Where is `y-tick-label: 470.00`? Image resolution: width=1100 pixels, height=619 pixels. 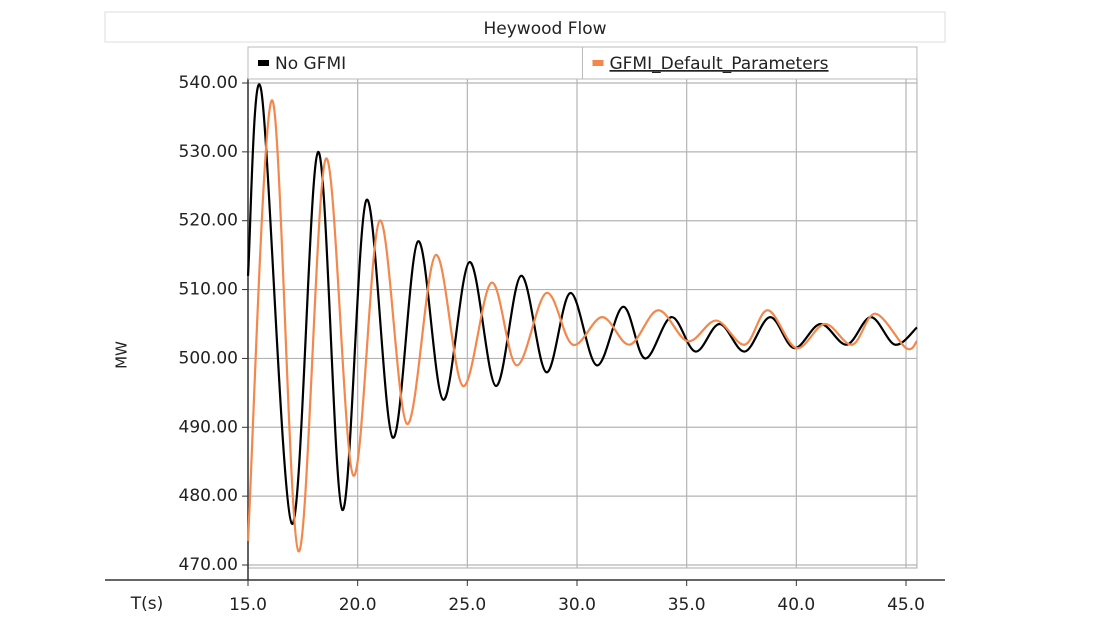
y-tick-label: 470.00 is located at coordinates (208, 565).